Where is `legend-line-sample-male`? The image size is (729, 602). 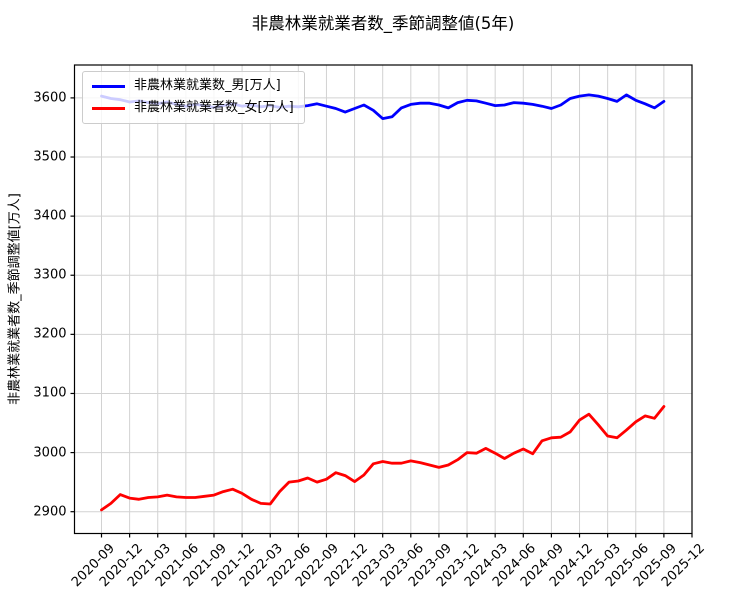 legend-line-sample-male is located at coordinates (108, 86).